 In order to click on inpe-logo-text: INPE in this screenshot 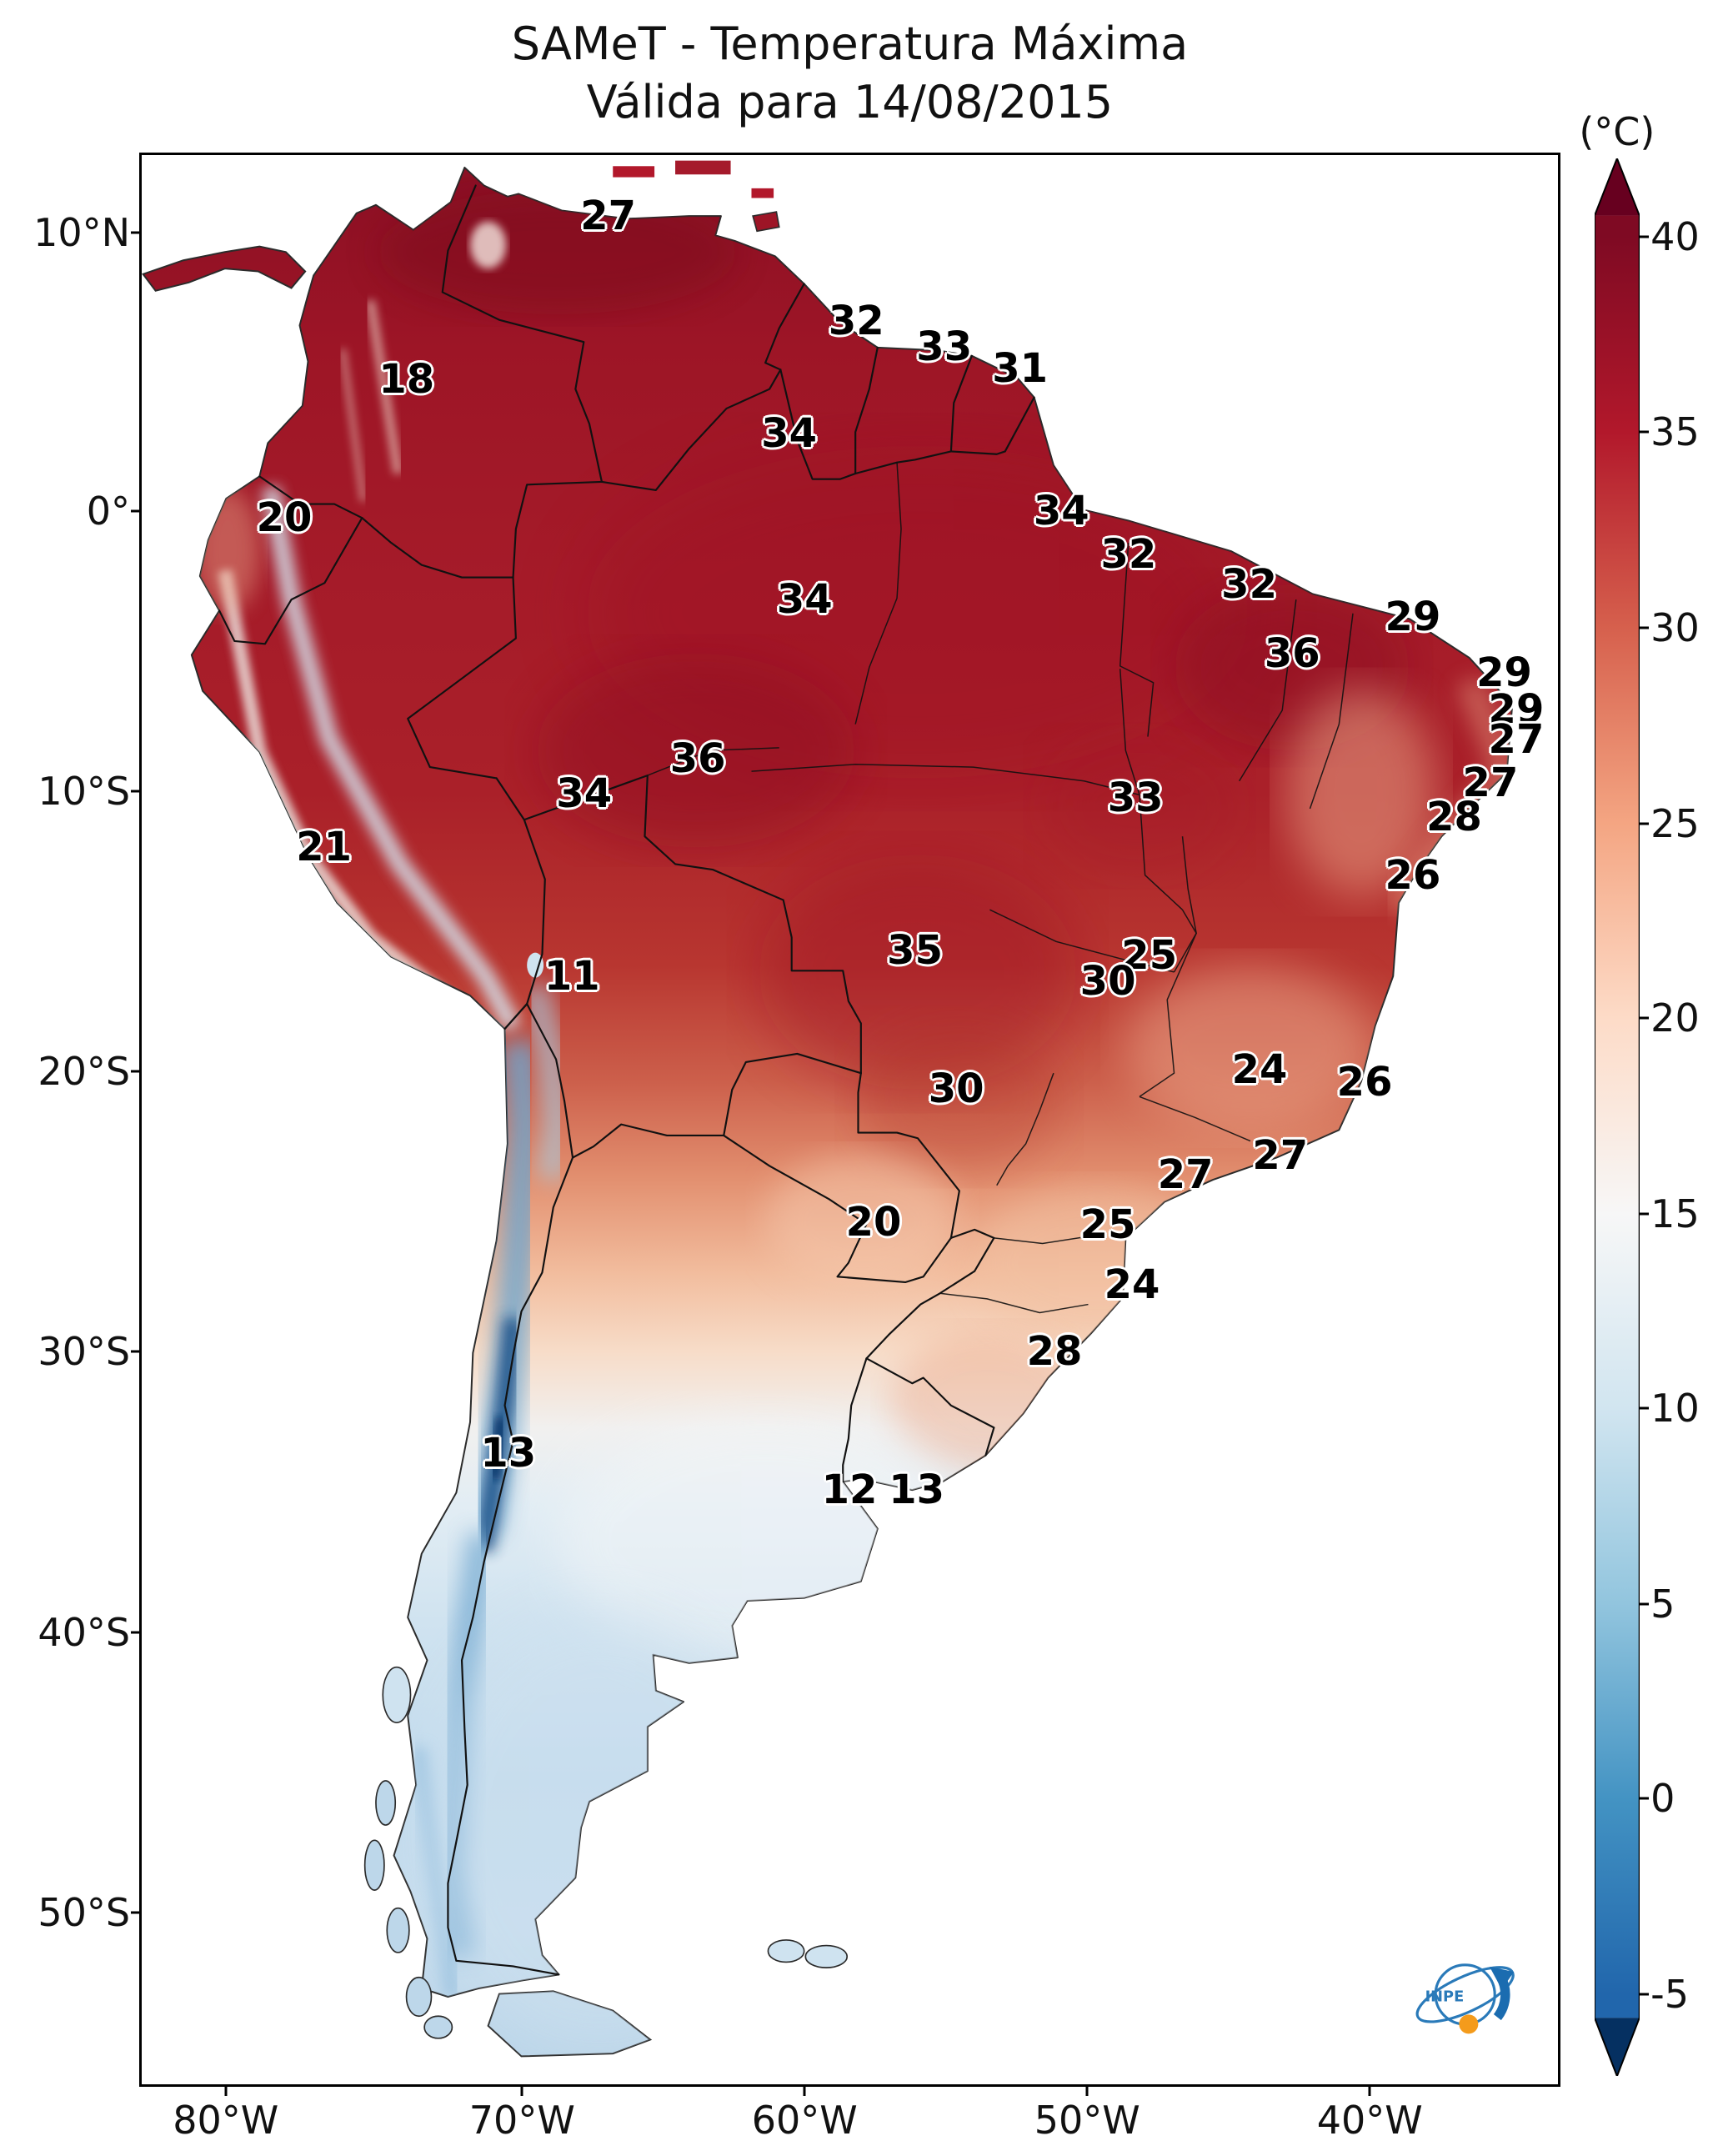, I will do `click(1444, 1997)`.